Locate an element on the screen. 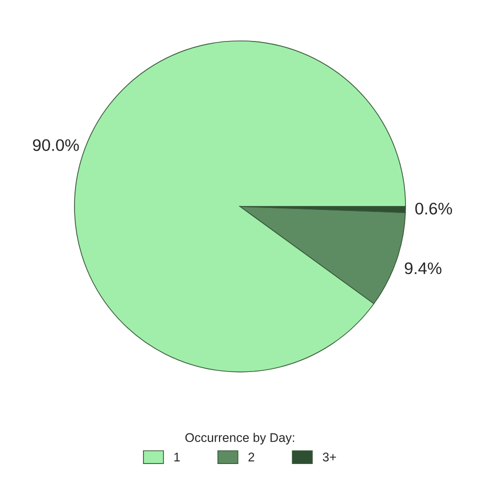 The image size is (480, 480). legend-title: Occurrence by Day: is located at coordinates (239, 438).